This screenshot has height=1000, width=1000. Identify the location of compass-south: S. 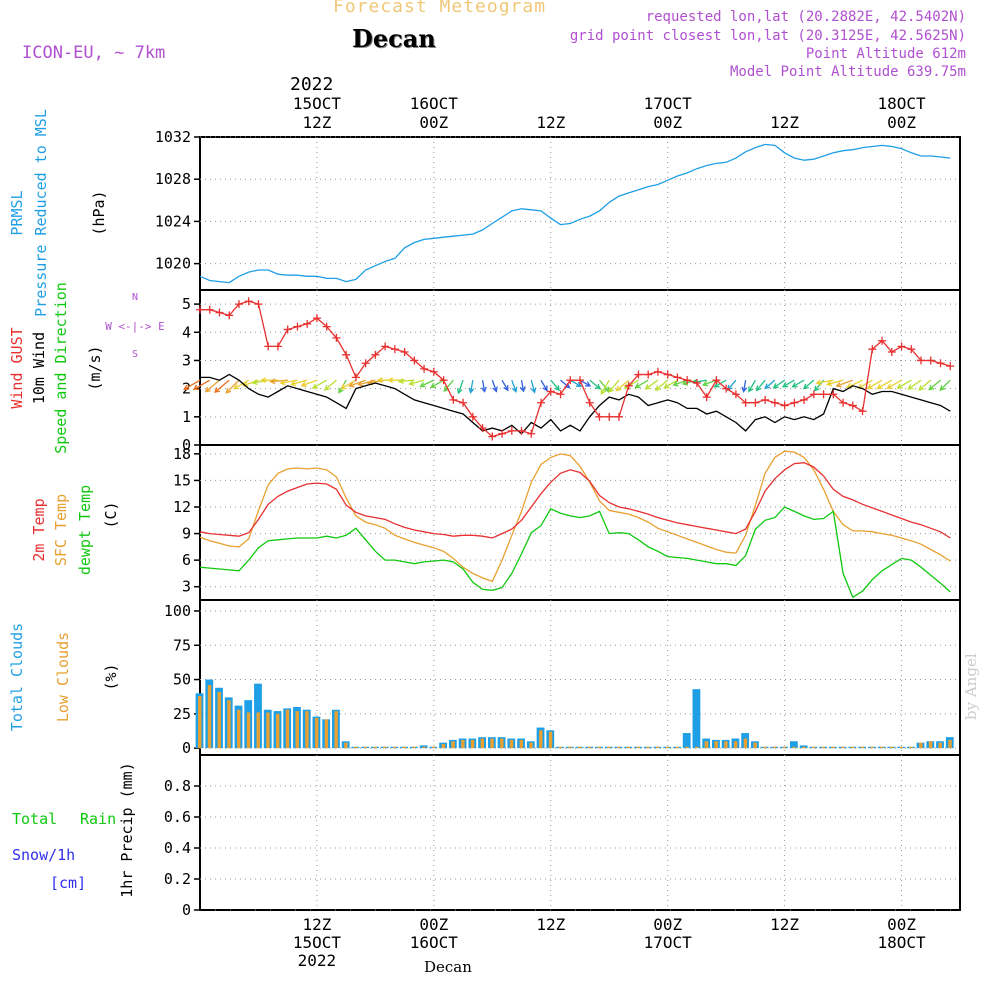
(135, 354).